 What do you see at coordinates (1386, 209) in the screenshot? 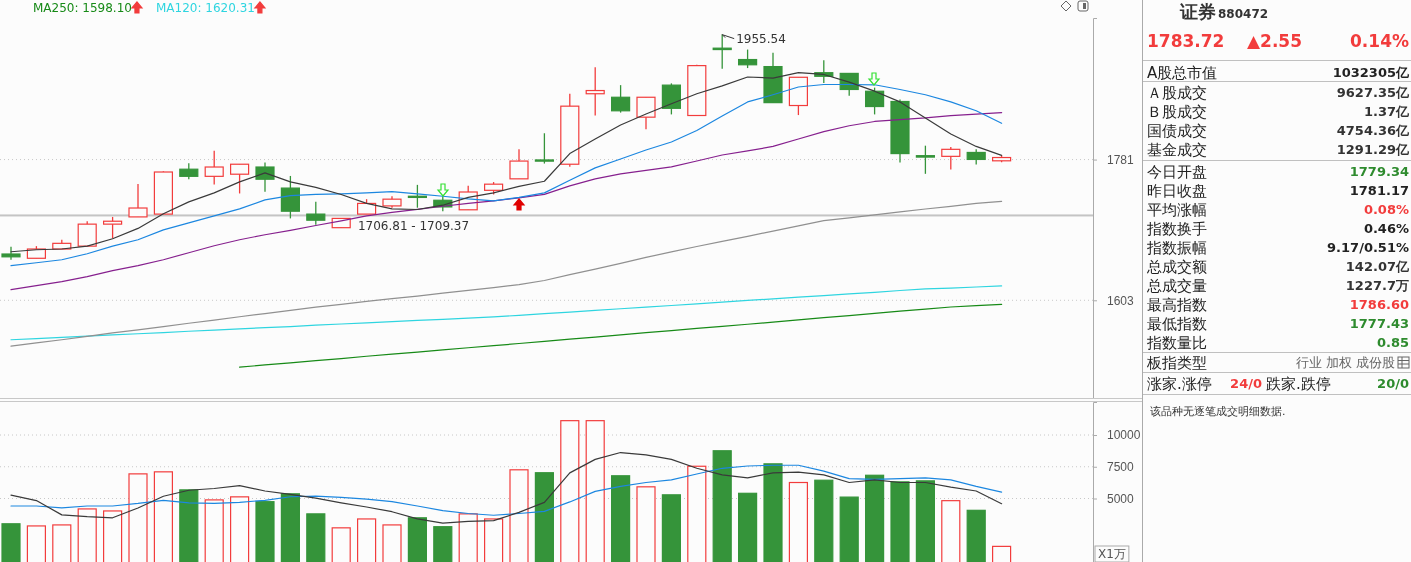
I see `text: 0.08%` at bounding box center [1386, 209].